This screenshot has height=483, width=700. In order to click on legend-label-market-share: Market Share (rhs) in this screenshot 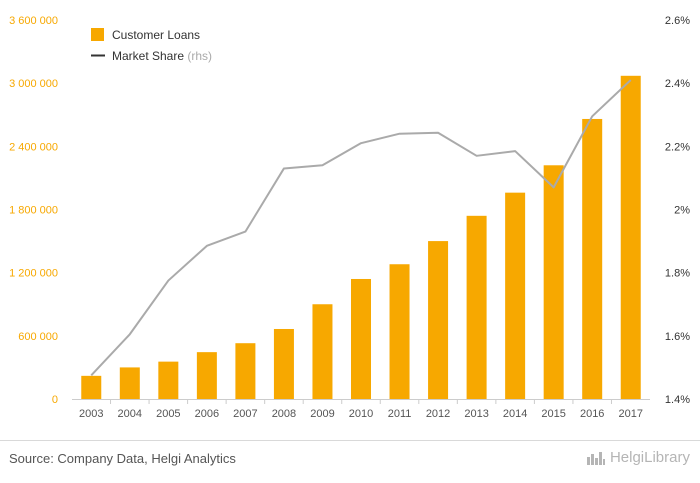, I will do `click(162, 56)`.